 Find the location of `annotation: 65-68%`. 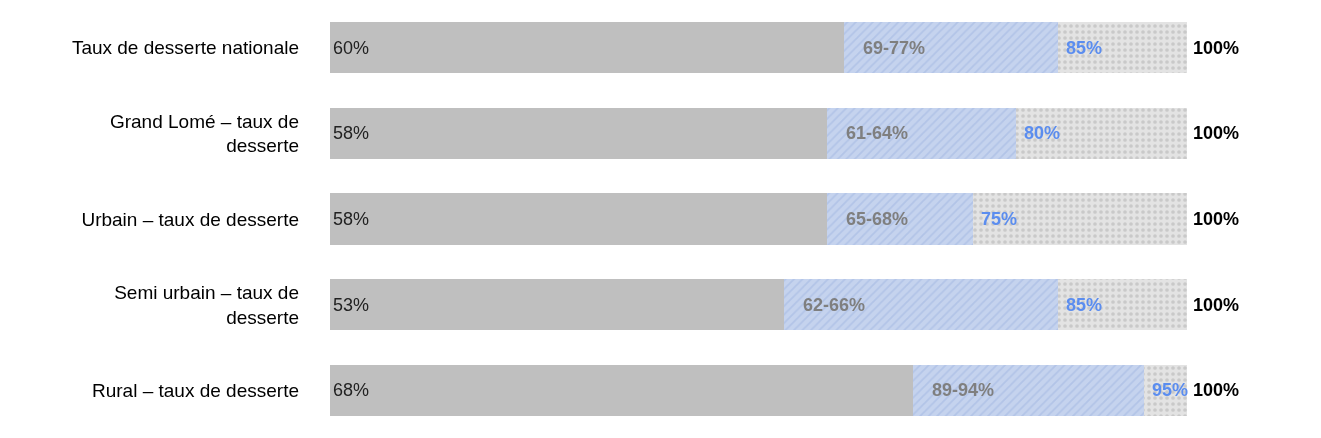

annotation: 65-68% is located at coordinates (877, 219).